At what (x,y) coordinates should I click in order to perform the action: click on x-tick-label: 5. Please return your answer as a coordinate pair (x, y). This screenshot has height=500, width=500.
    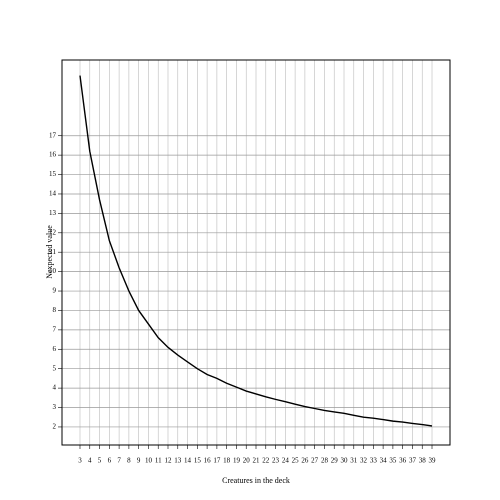
    Looking at the image, I should click on (100, 461).